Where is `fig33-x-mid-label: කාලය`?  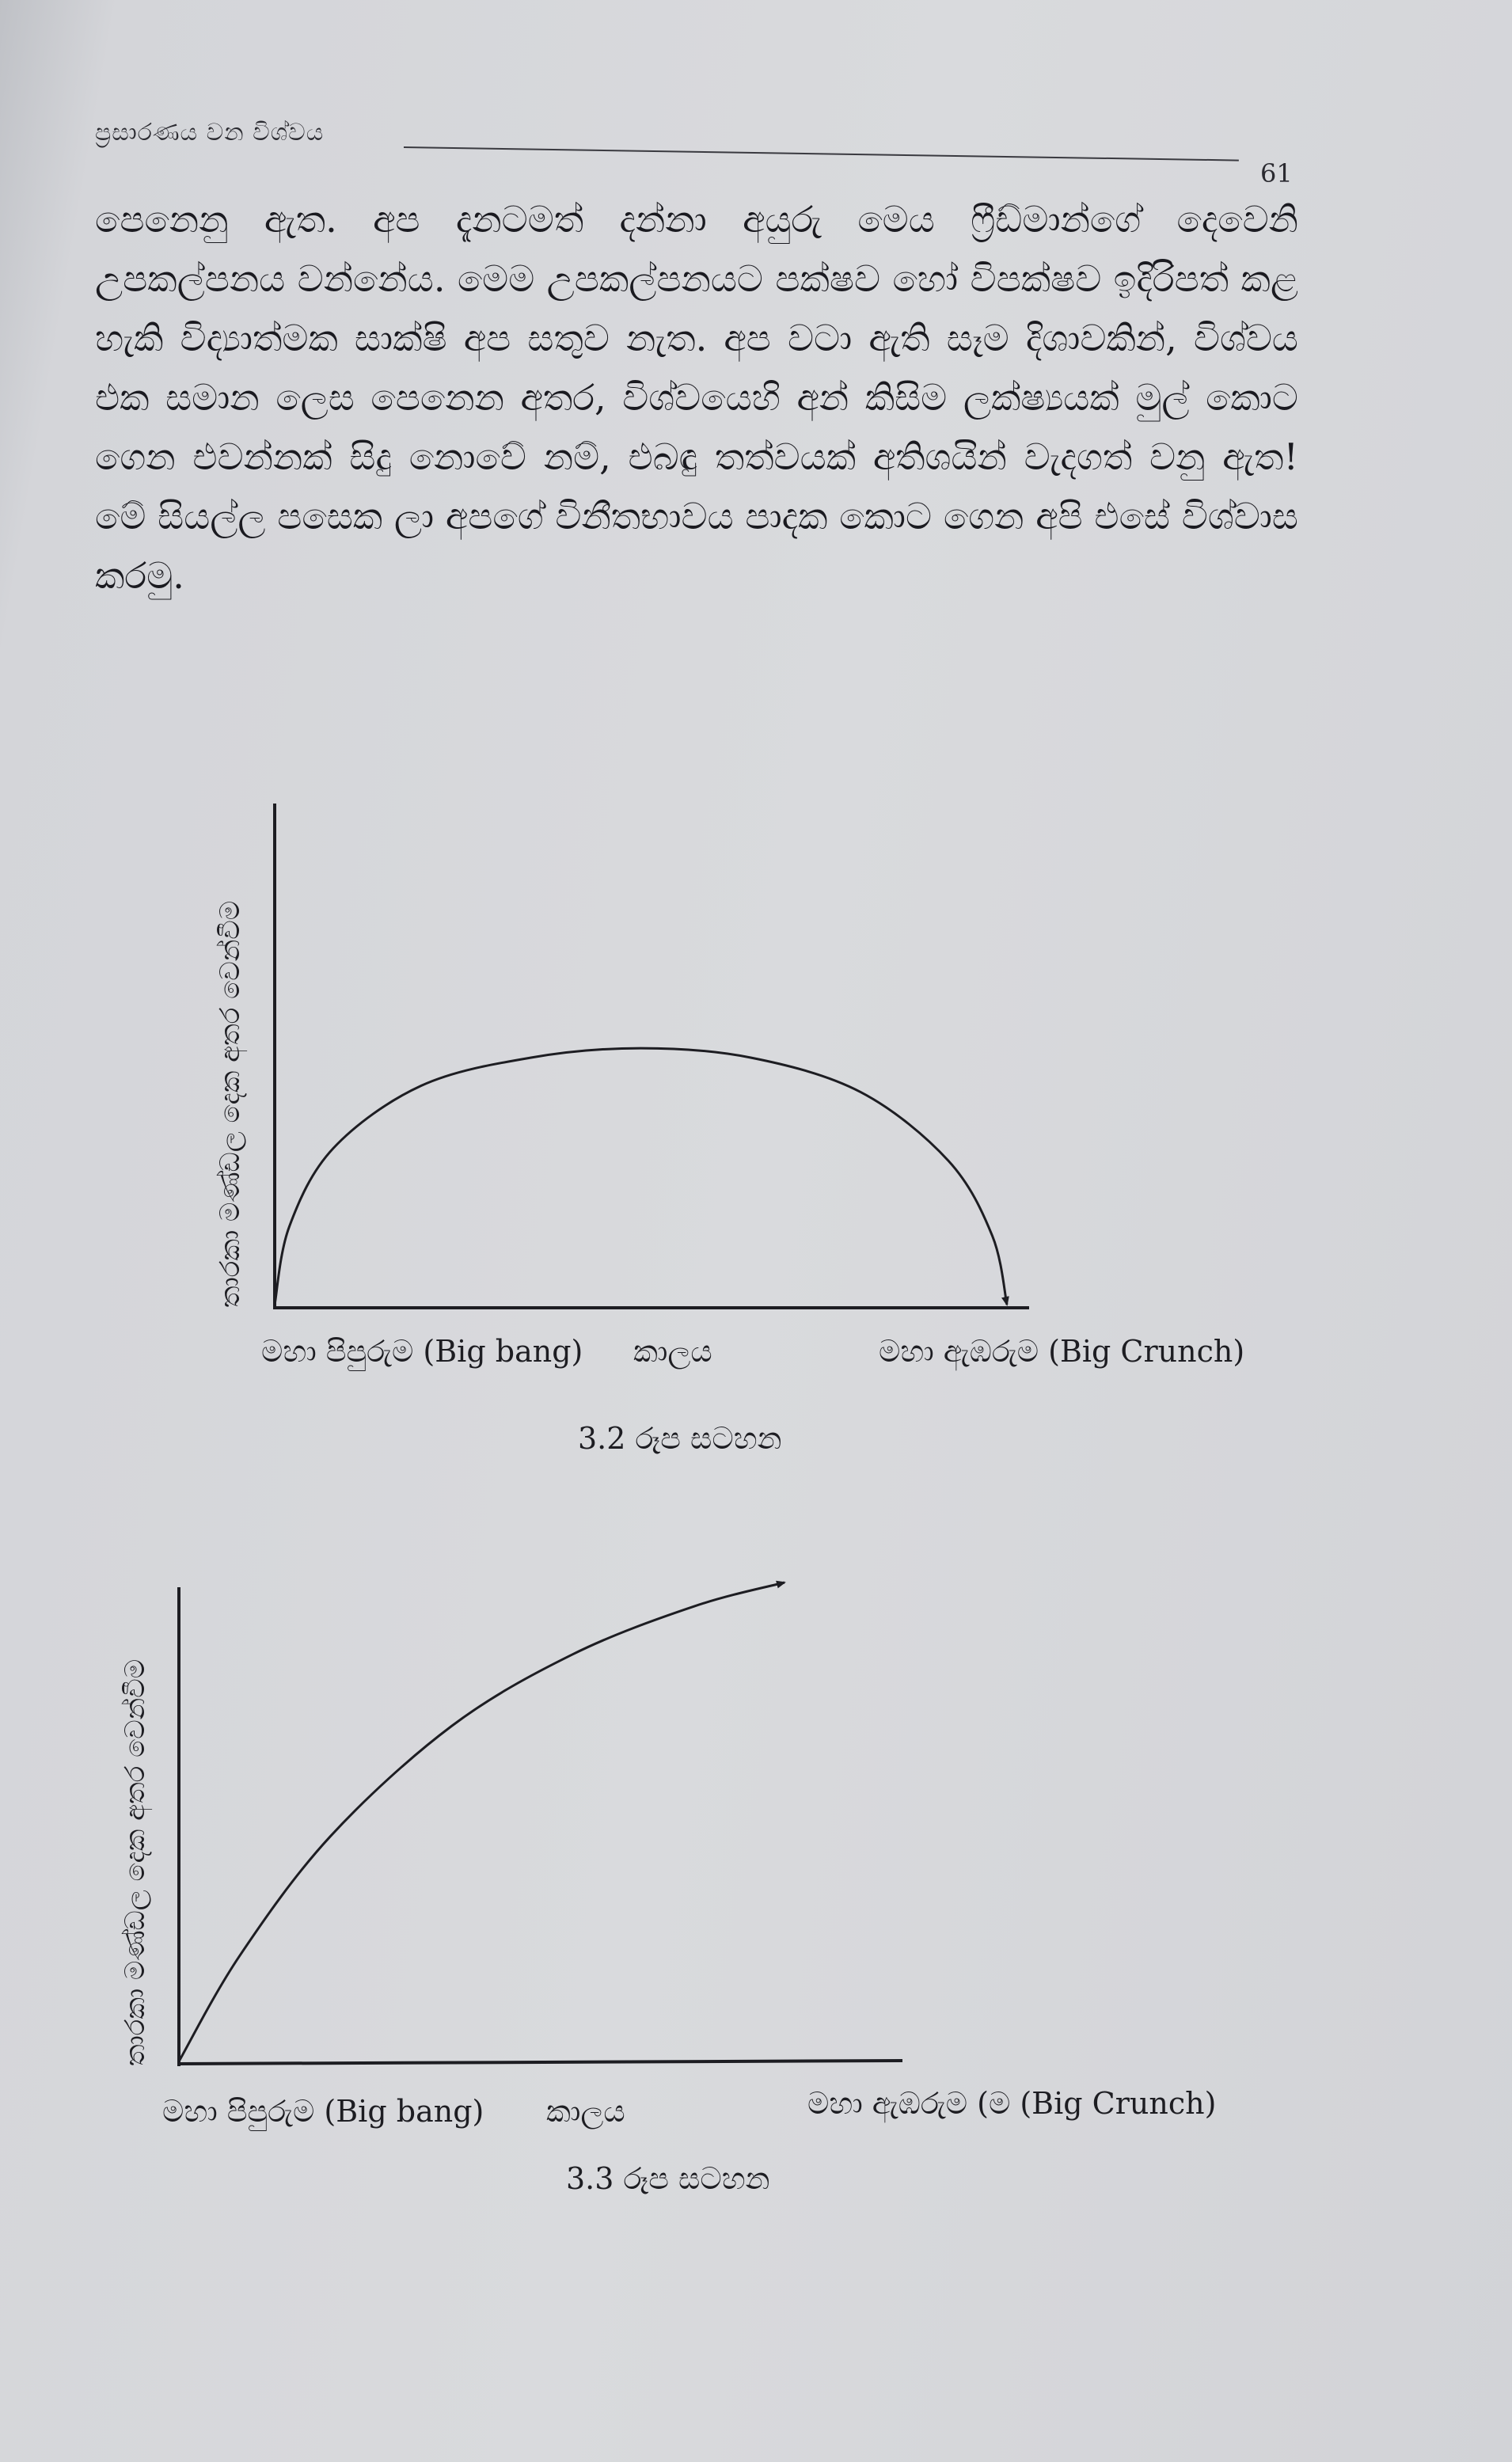 fig33-x-mid-label: කාලය is located at coordinates (585, 2112).